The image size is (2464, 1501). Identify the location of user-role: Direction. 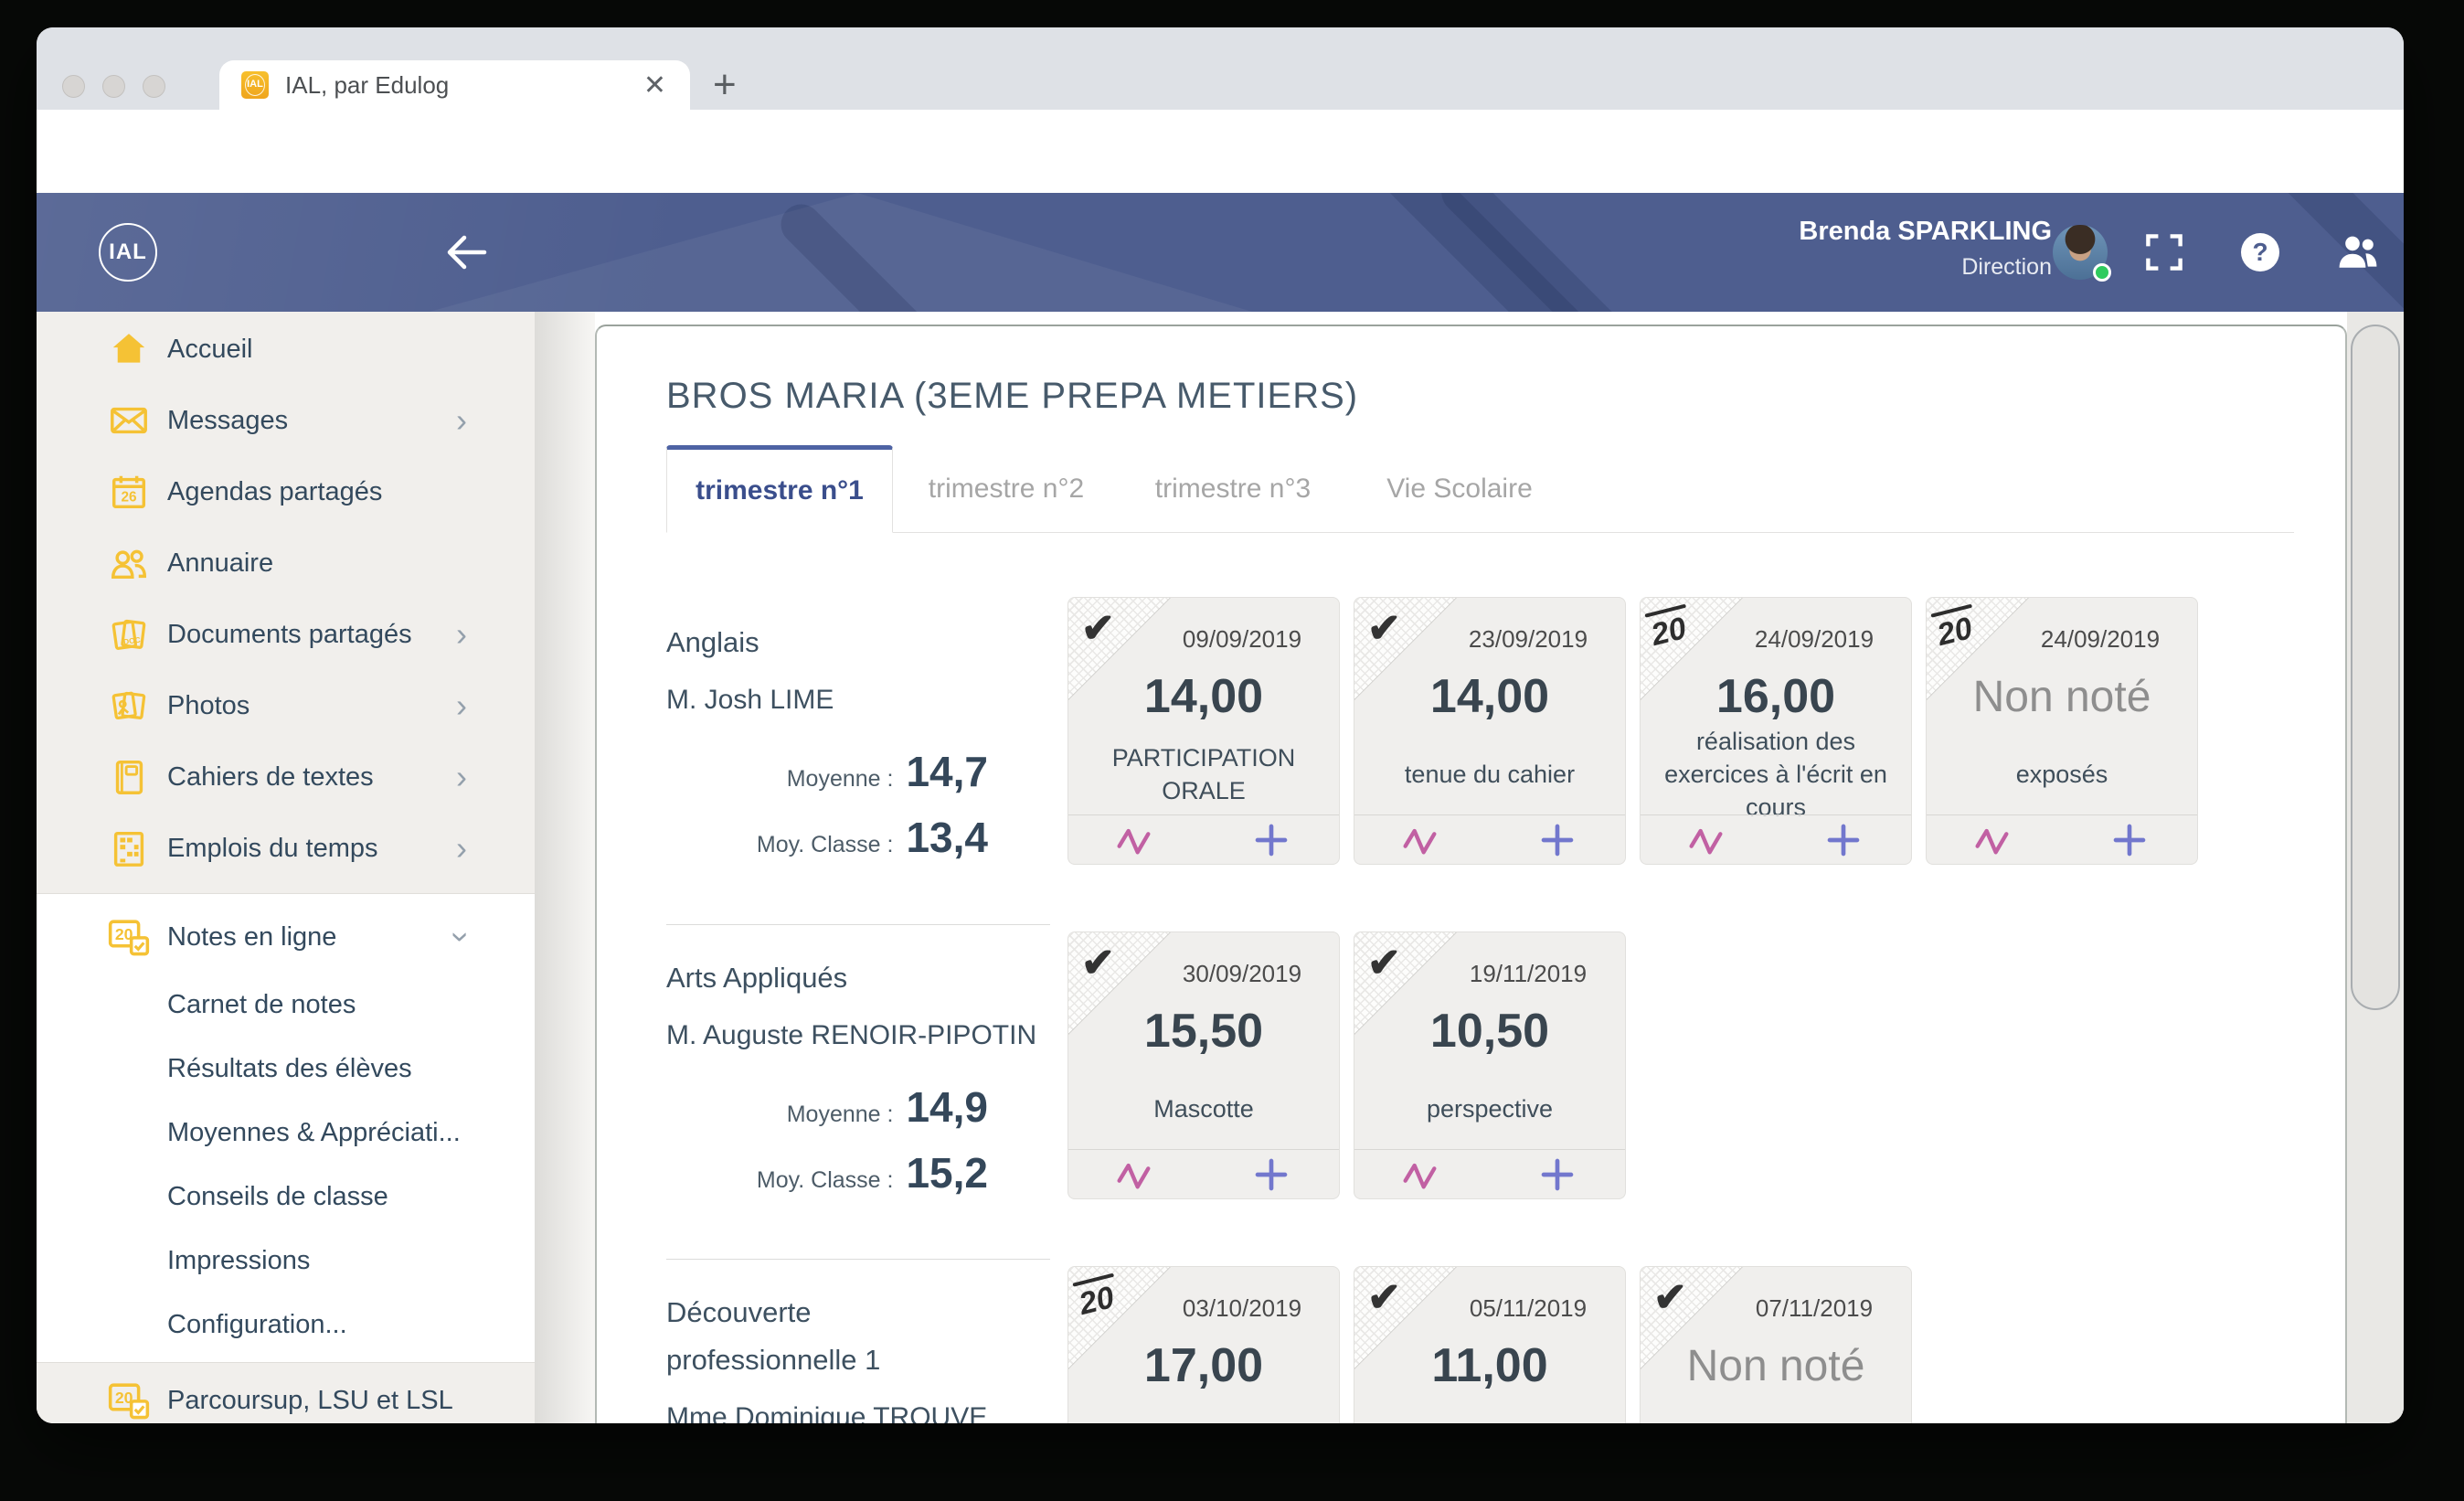
(2007, 267).